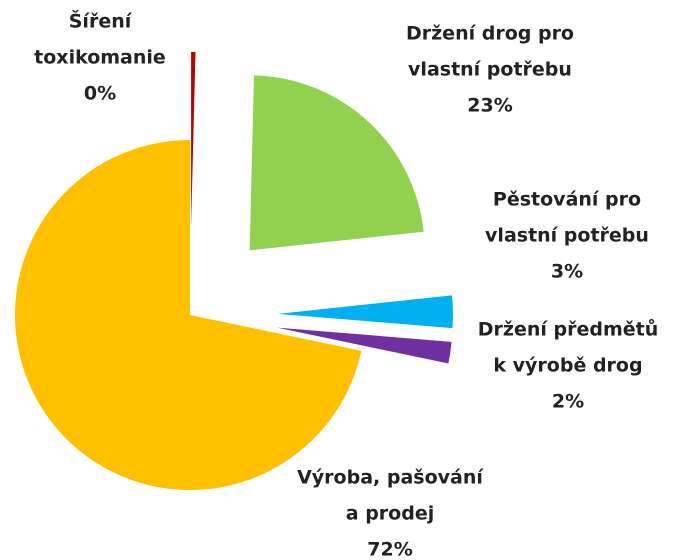 The width and height of the screenshot is (675, 560). Describe the element at coordinates (567, 272) in the screenshot. I see `value-label: 3%` at that location.